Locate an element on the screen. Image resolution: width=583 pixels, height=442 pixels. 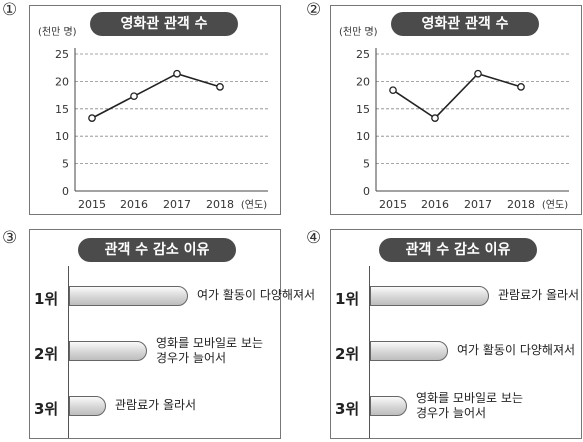
option-marker-2: ② is located at coordinates (314, 10).